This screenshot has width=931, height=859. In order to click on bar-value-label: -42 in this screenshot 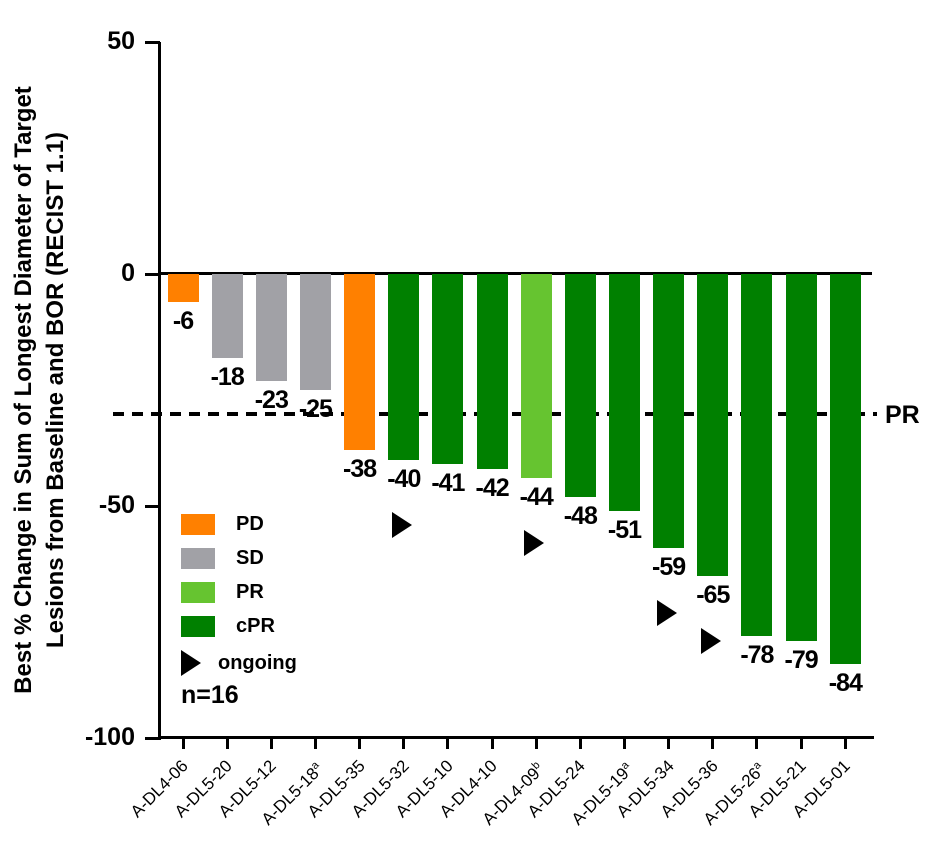, I will do `click(492, 488)`.